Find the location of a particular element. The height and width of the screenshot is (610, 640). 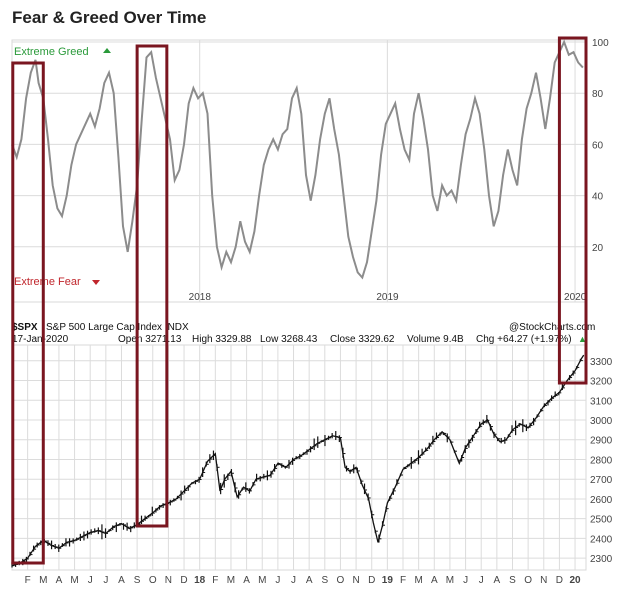

fg-y-tick-label: 20 is located at coordinates (598, 248).